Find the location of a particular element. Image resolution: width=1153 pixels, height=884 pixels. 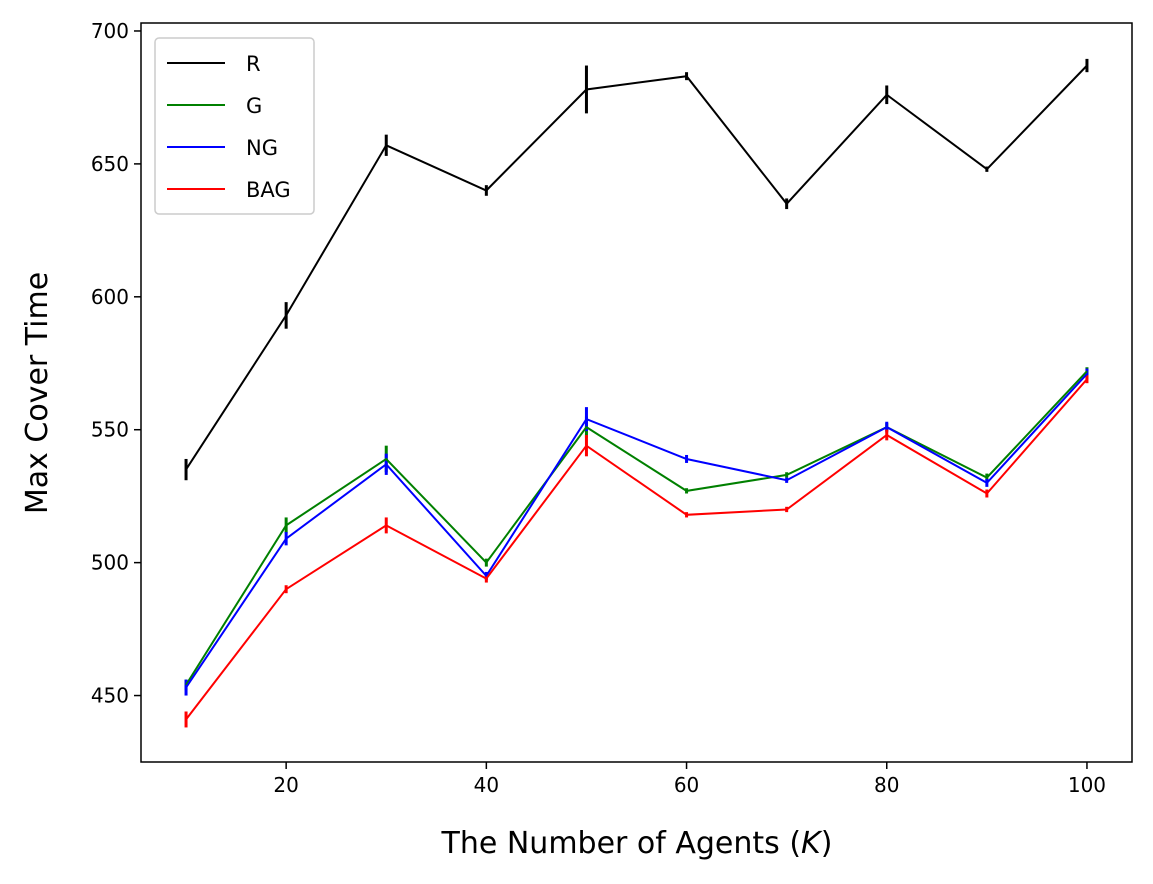

x-tick-label: 20 is located at coordinates (285, 785).